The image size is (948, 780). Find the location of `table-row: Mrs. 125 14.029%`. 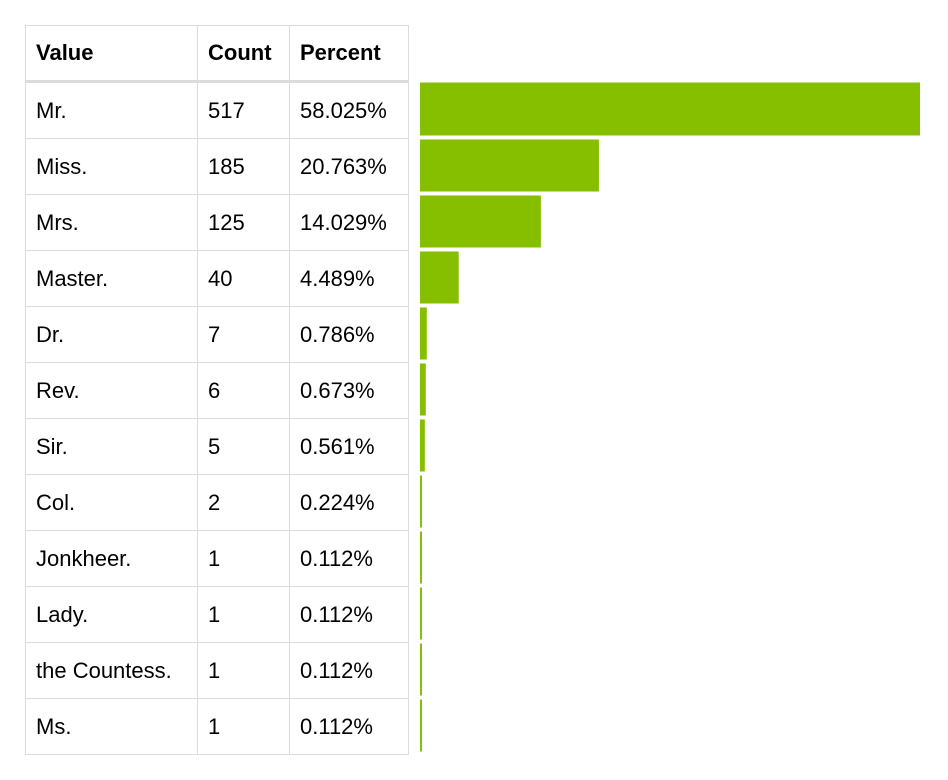

table-row: Mrs. 125 14.029% is located at coordinates (217, 222).